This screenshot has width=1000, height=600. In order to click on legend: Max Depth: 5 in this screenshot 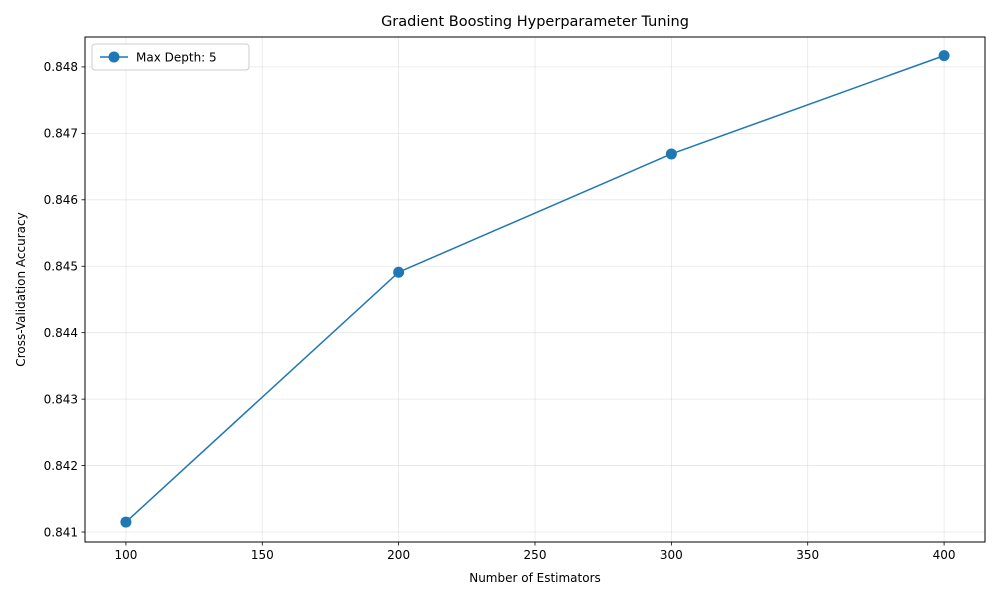, I will do `click(170, 57)`.